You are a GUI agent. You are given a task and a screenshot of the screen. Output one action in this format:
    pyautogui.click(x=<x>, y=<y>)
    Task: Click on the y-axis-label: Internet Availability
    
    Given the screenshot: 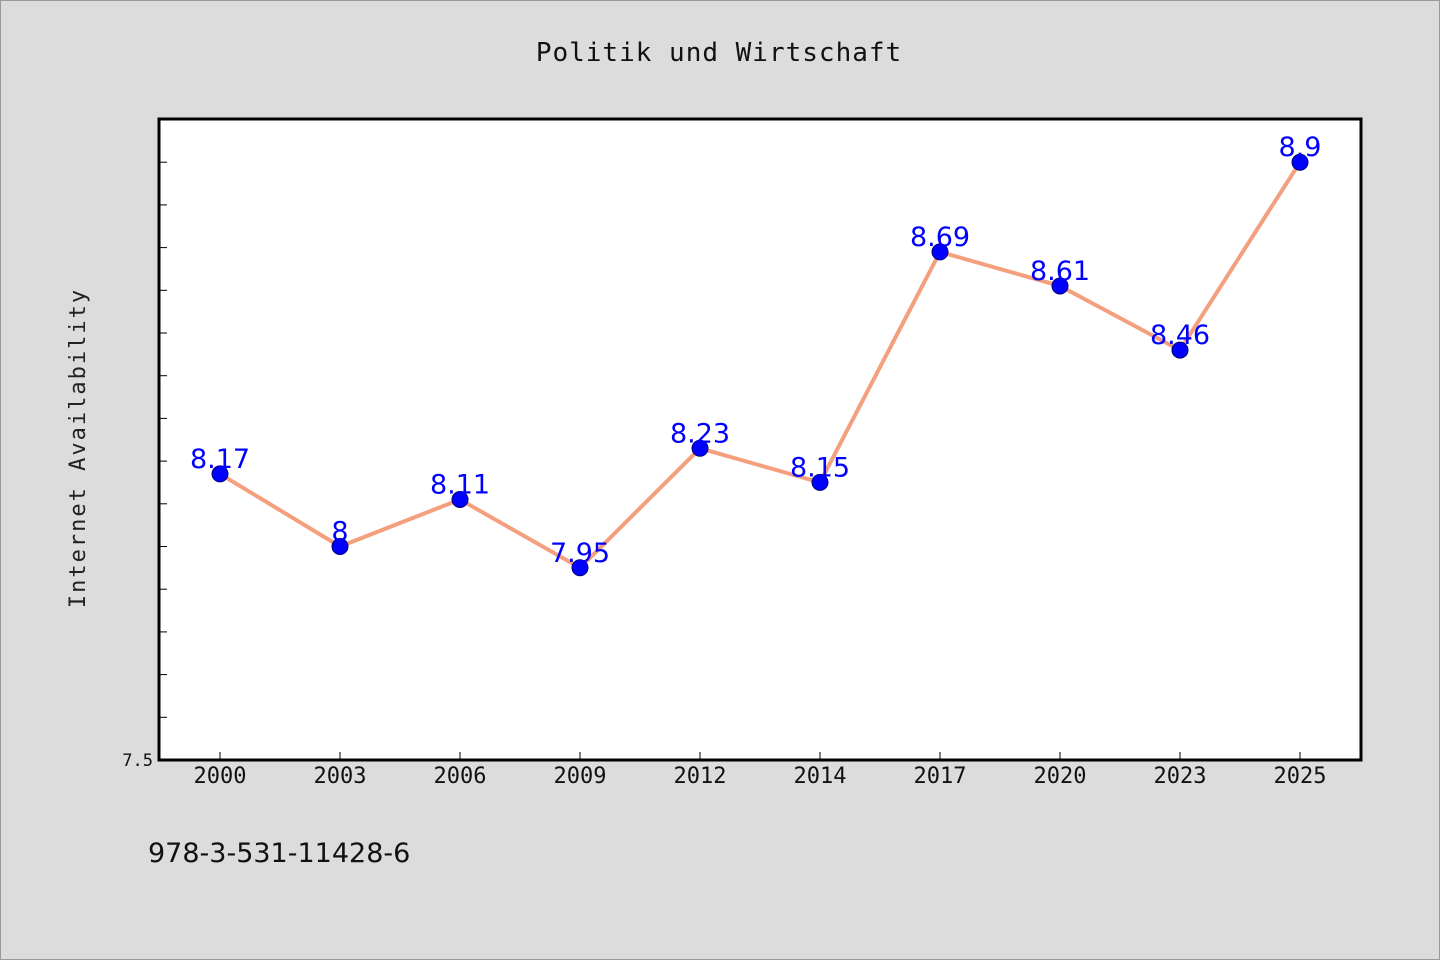 What is the action you would take?
    pyautogui.click(x=78, y=448)
    